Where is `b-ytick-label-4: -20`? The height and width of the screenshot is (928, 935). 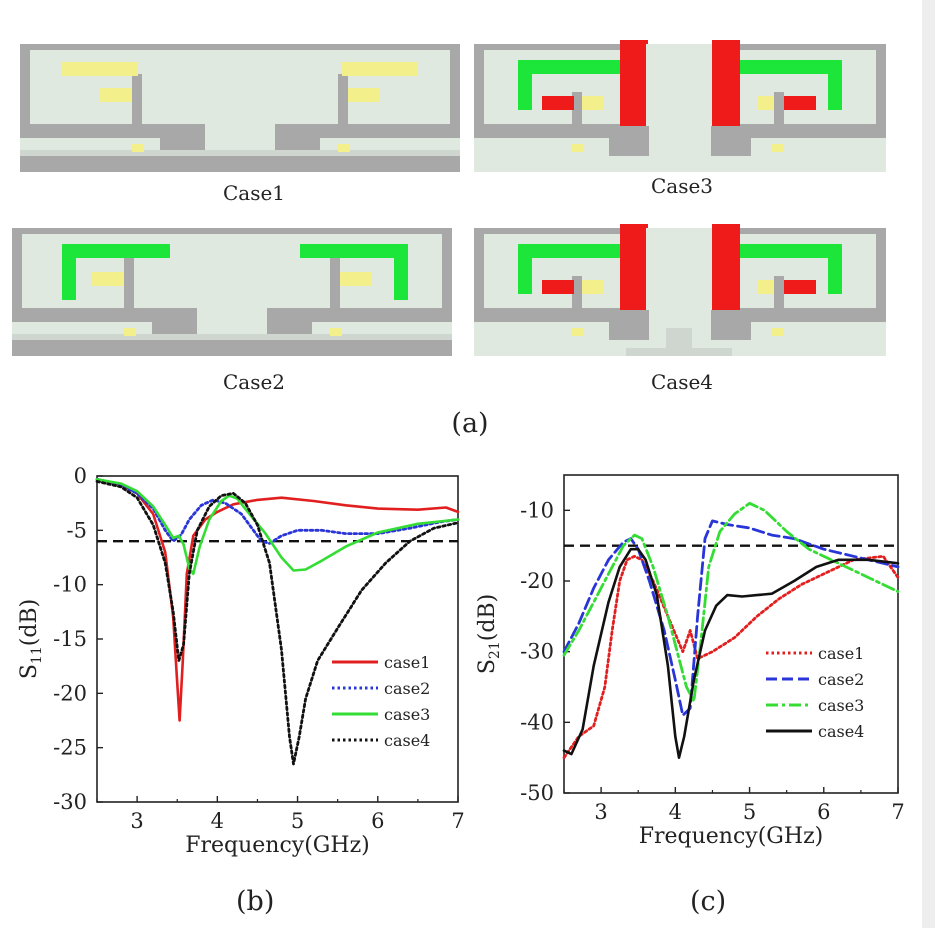 b-ytick-label-4: -20 is located at coordinates (70, 693).